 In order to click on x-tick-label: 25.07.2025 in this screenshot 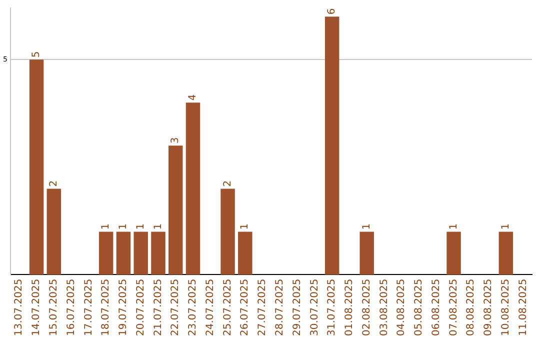, I will do `click(228, 307)`.